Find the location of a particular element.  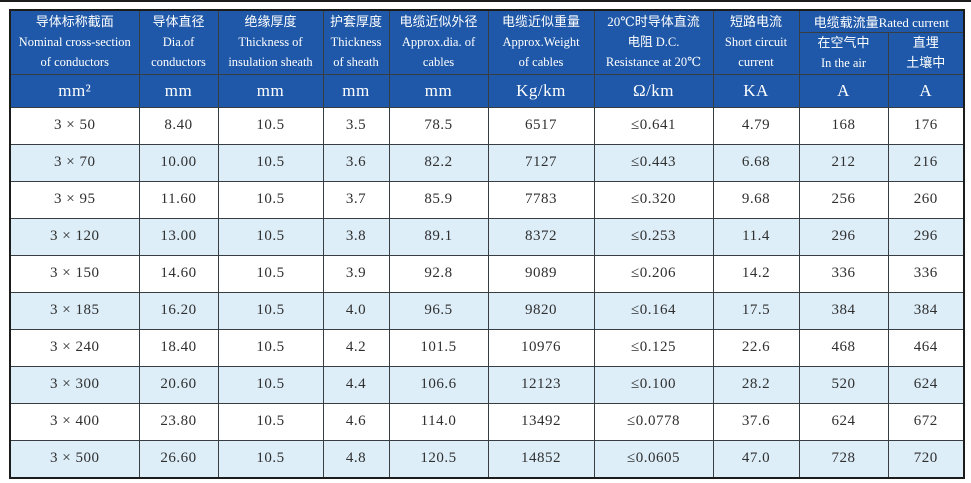

data-cell: ≤0.641 is located at coordinates (653, 125).